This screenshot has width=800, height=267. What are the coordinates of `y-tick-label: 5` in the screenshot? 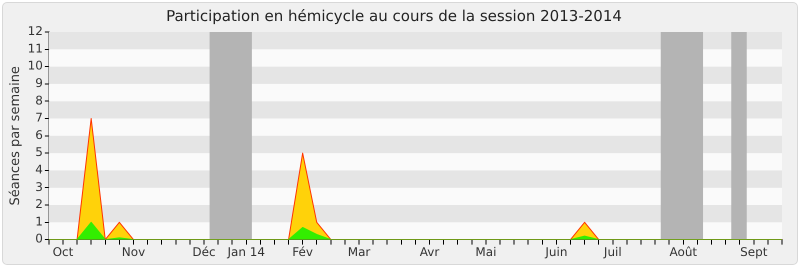 It's located at (39, 152).